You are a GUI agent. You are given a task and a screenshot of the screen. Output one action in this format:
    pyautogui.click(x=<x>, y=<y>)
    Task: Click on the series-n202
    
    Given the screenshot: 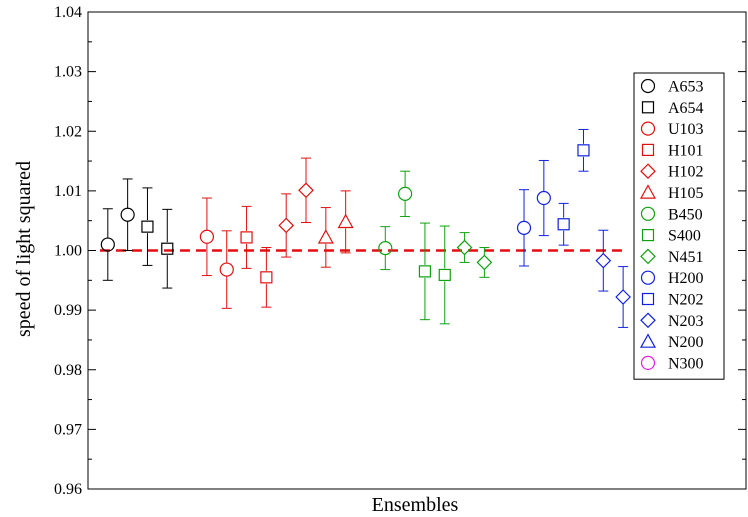 What is the action you would take?
    pyautogui.click(x=573, y=187)
    